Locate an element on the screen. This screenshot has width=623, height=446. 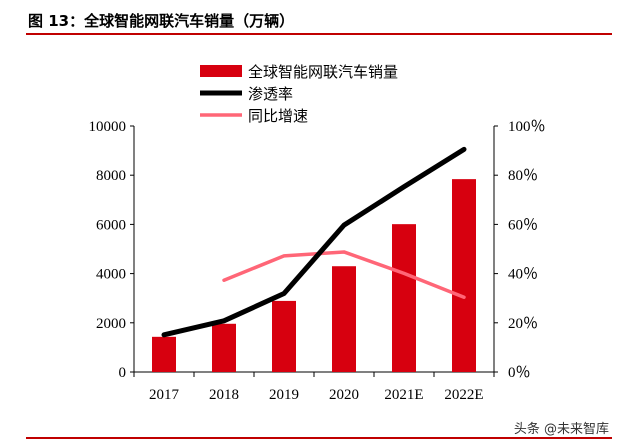
x-tick-label: 2018 is located at coordinates (224, 395).